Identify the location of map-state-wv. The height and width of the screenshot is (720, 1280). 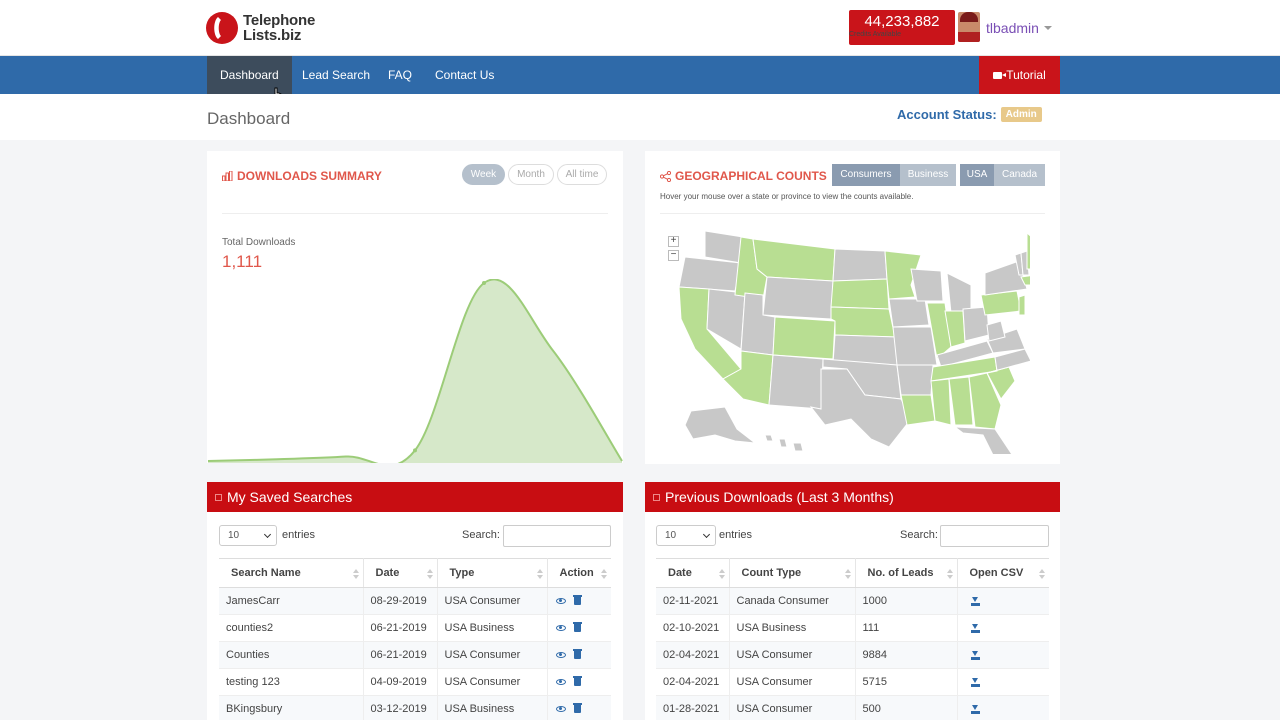
(996, 331).